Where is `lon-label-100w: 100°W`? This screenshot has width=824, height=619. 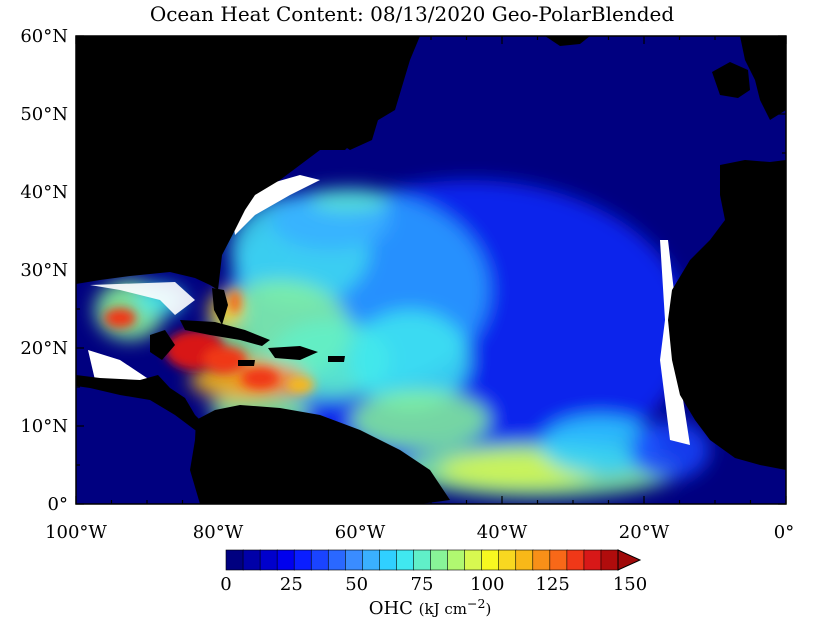 lon-label-100w: 100°W is located at coordinates (76, 532).